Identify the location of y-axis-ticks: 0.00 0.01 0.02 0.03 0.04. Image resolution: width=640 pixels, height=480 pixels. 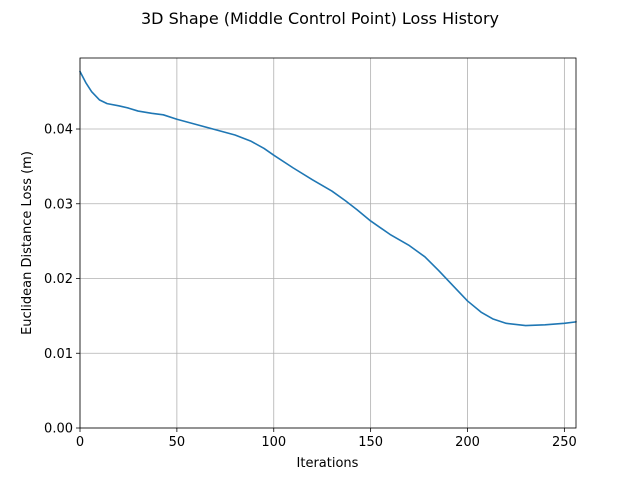
(62, 280).